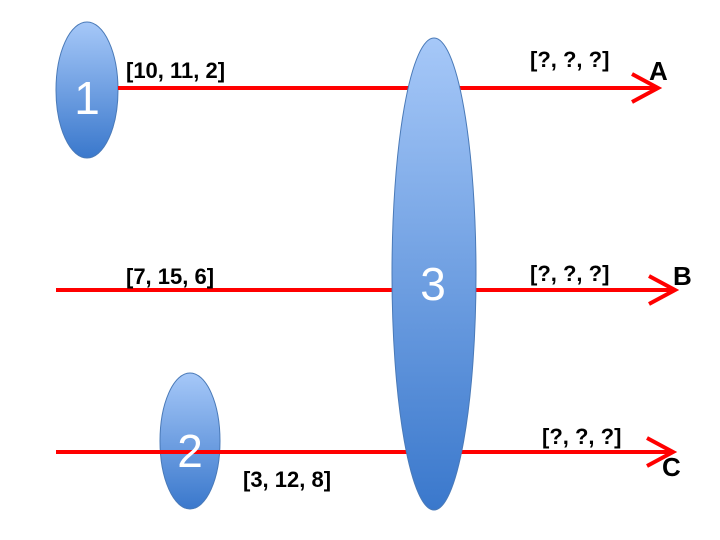  What do you see at coordinates (569, 59) in the screenshot?
I see `vector-a-out: [?, ?, ?]` at bounding box center [569, 59].